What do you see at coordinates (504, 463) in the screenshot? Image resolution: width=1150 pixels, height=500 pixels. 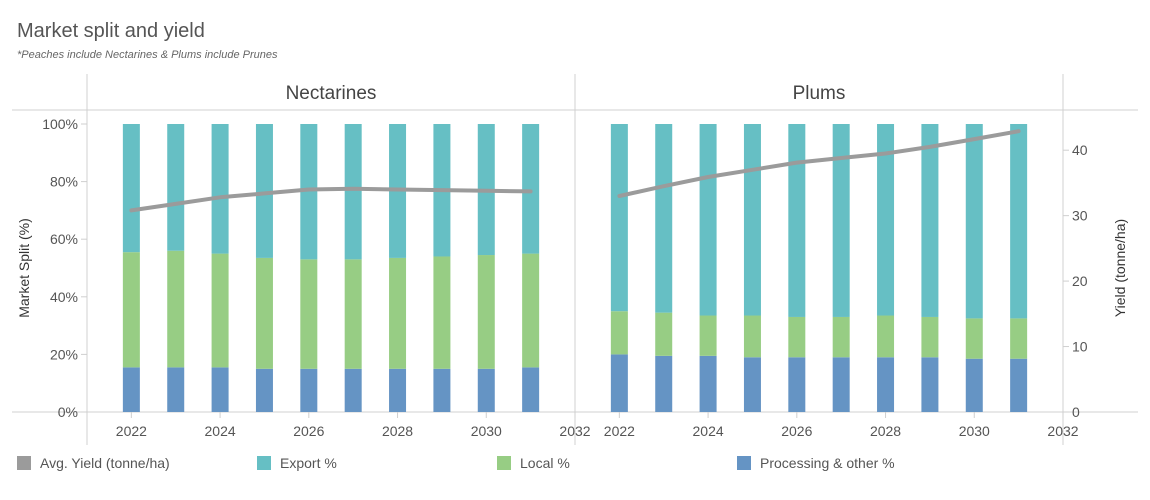 I see `legend-swatch-local` at bounding box center [504, 463].